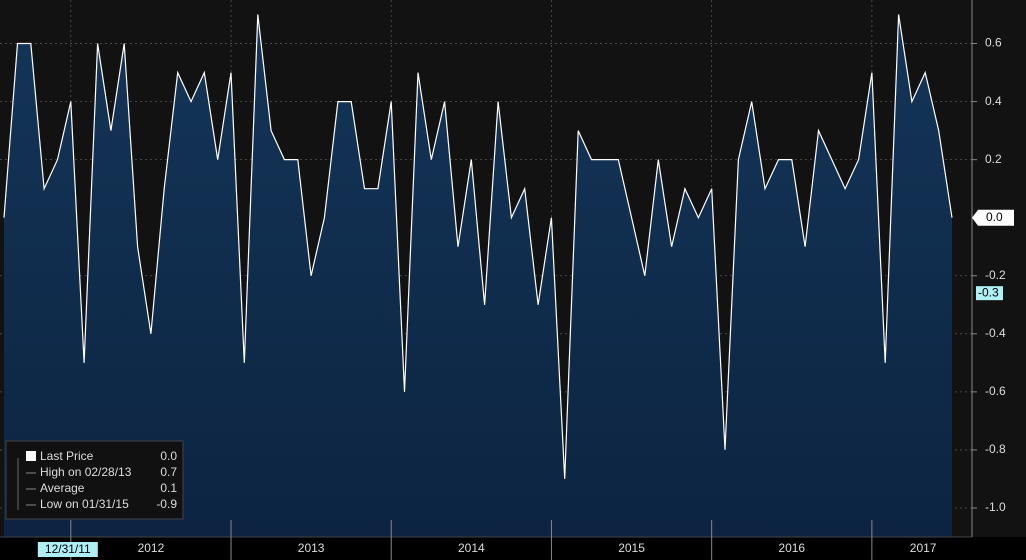 The height and width of the screenshot is (560, 1026). What do you see at coordinates (993, 43) in the screenshot?
I see `y-tick-label: 0.6` at bounding box center [993, 43].